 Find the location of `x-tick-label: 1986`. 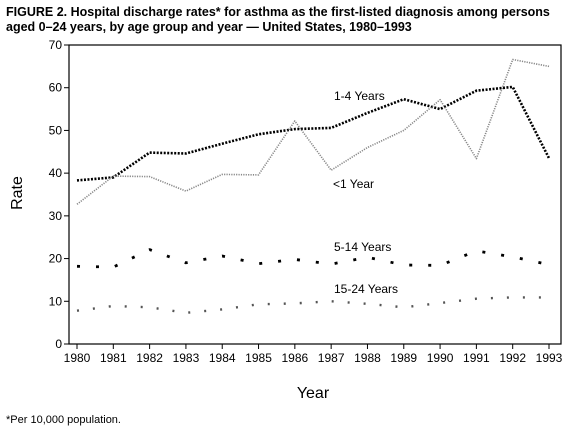

x-tick-label: 1986 is located at coordinates (294, 358).